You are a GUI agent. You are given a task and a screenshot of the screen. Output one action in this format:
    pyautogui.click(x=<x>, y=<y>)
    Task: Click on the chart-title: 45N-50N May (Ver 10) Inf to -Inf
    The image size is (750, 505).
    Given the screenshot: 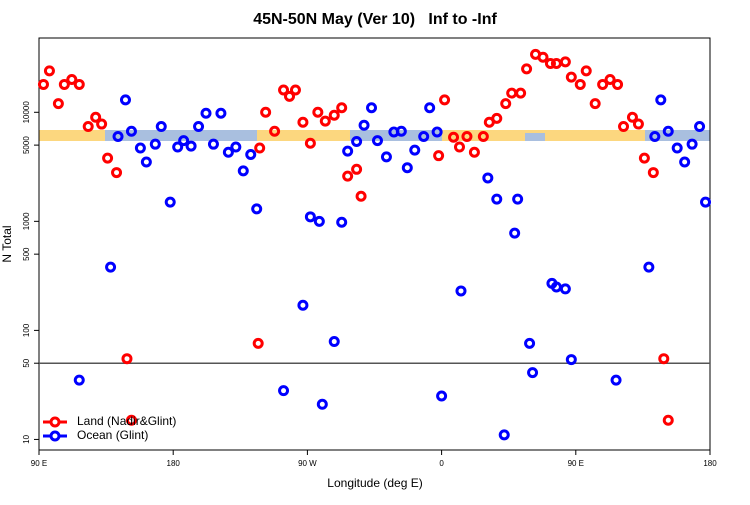 What is the action you would take?
    pyautogui.click(x=375, y=19)
    